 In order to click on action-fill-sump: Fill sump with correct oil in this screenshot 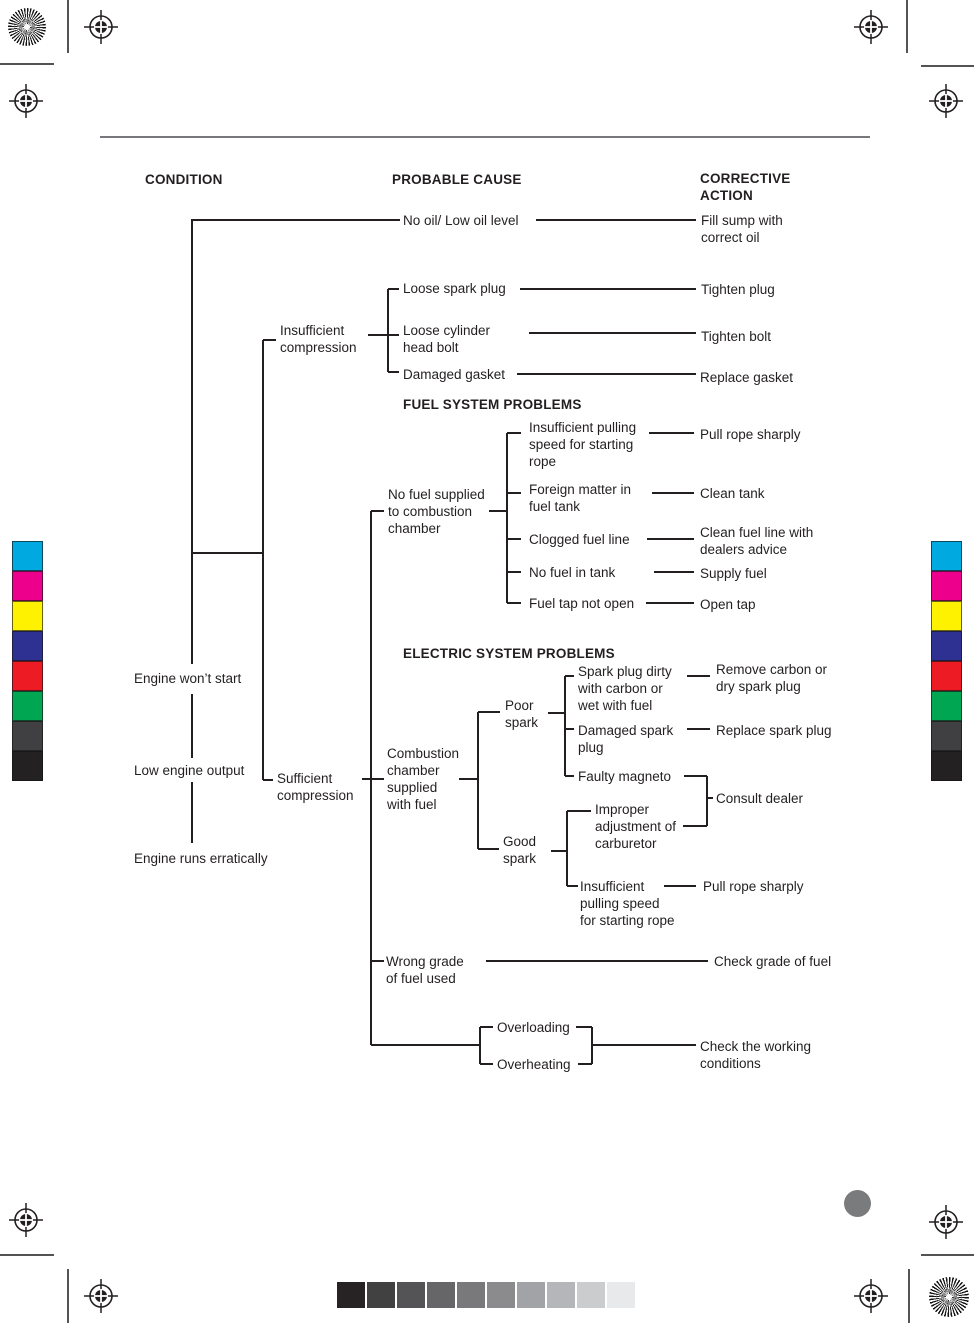, I will do `click(742, 229)`.